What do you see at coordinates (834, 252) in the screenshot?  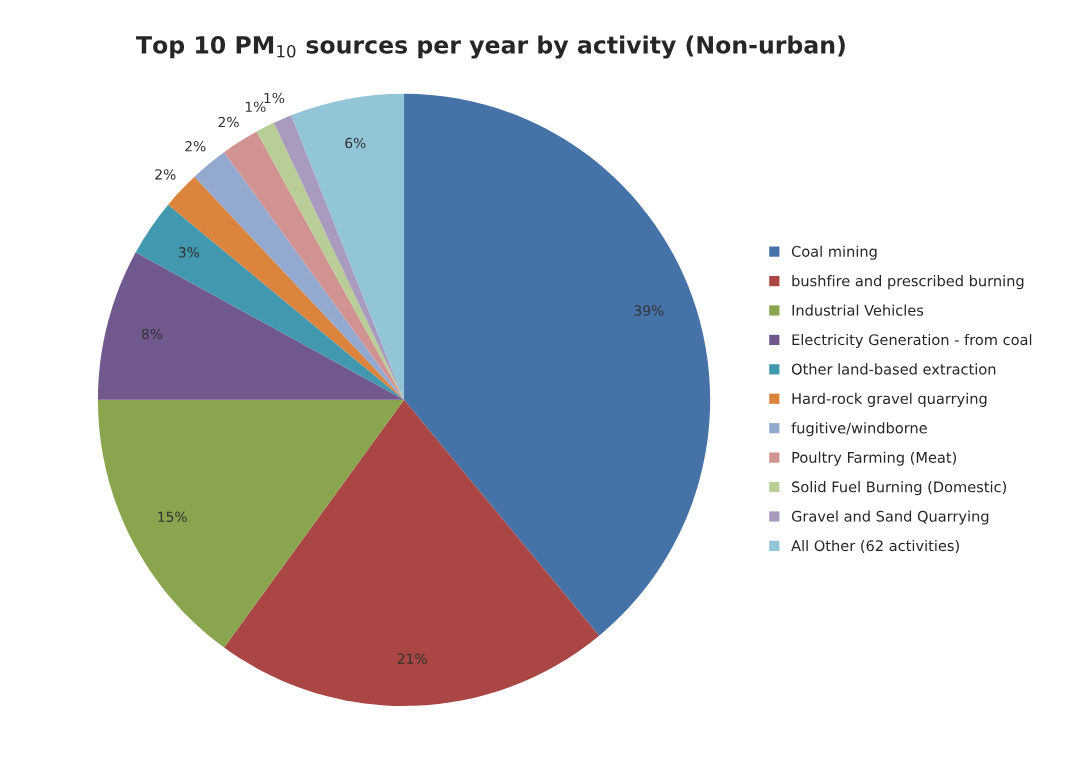 I see `legend-label: Coal mining` at bounding box center [834, 252].